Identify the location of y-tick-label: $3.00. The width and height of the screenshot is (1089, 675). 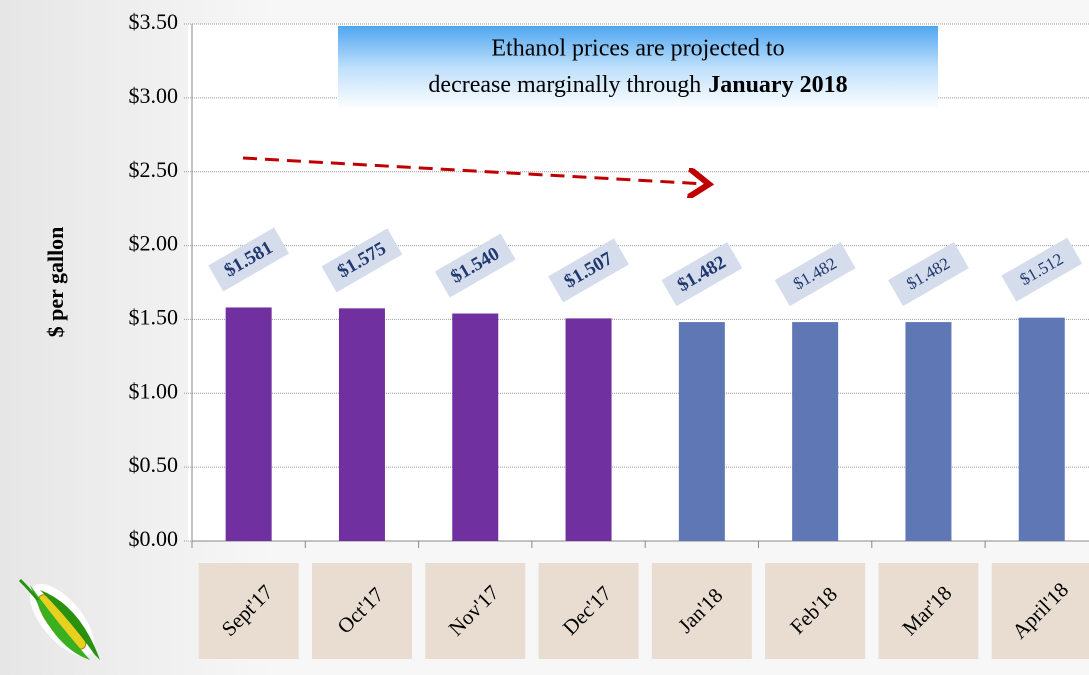
(154, 95).